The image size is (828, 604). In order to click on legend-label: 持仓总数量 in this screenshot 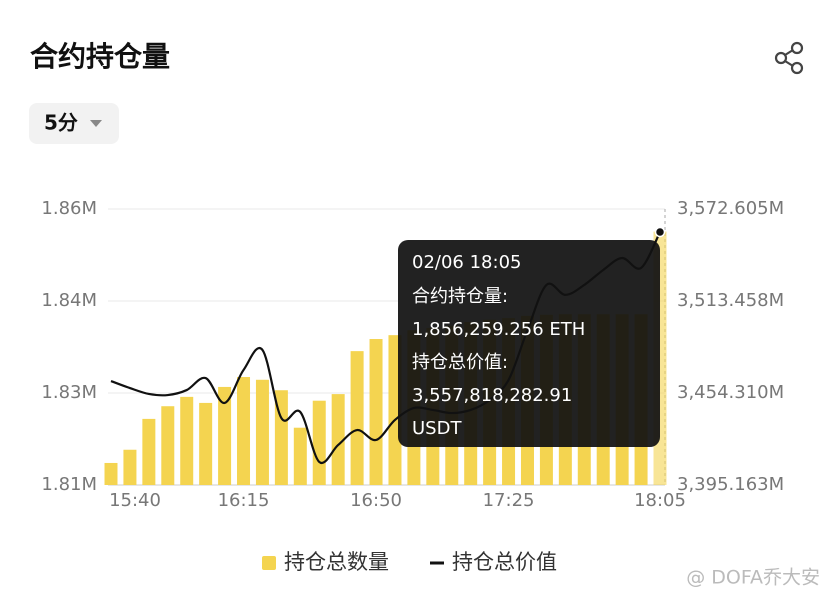, I will do `click(336, 562)`.